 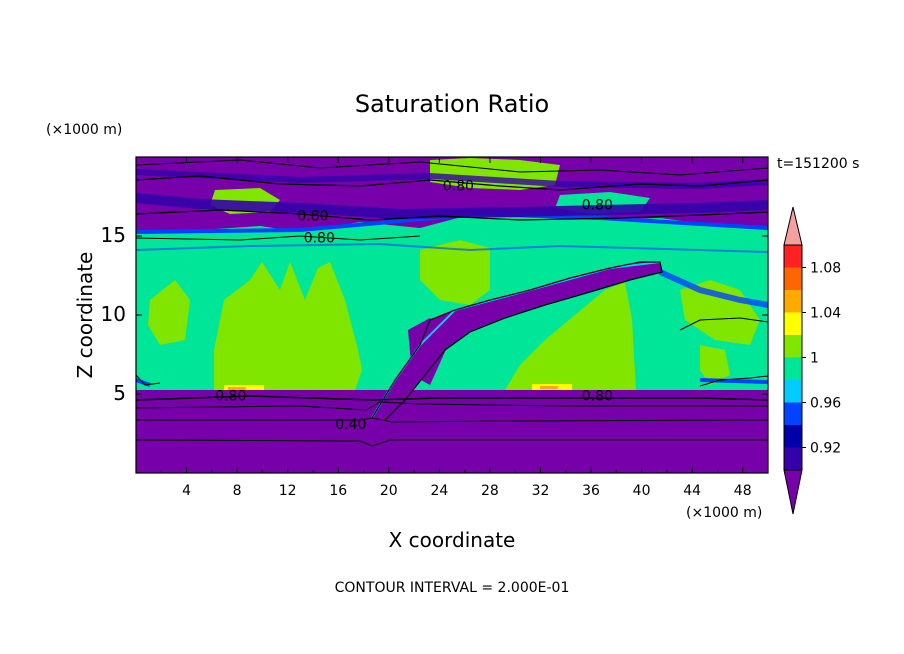 I want to click on x-tick-label: 36, so click(x=591, y=491).